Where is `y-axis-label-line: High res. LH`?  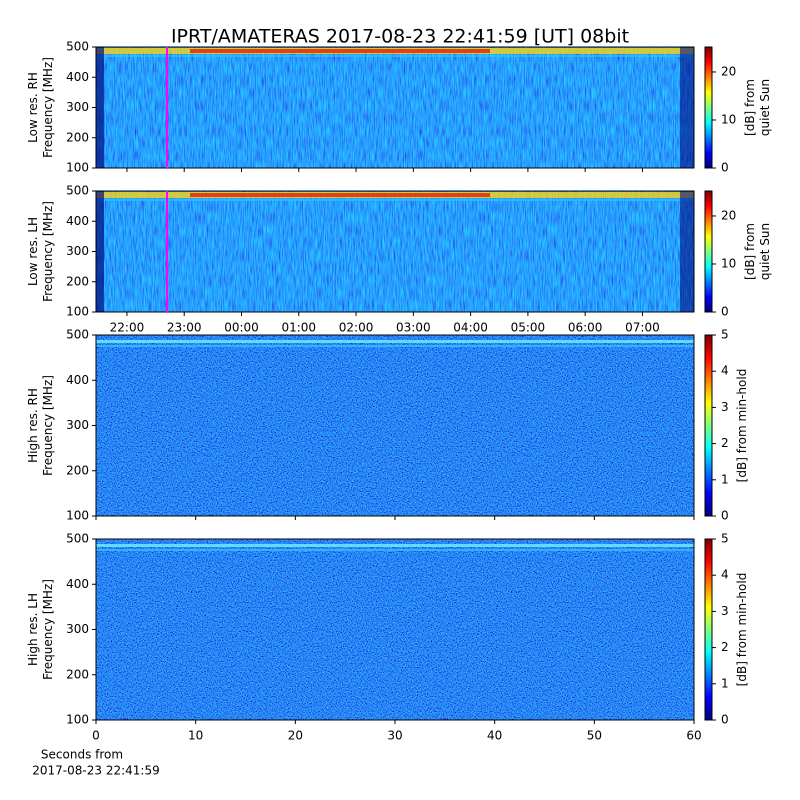
y-axis-label-line: High res. LH is located at coordinates (33, 629).